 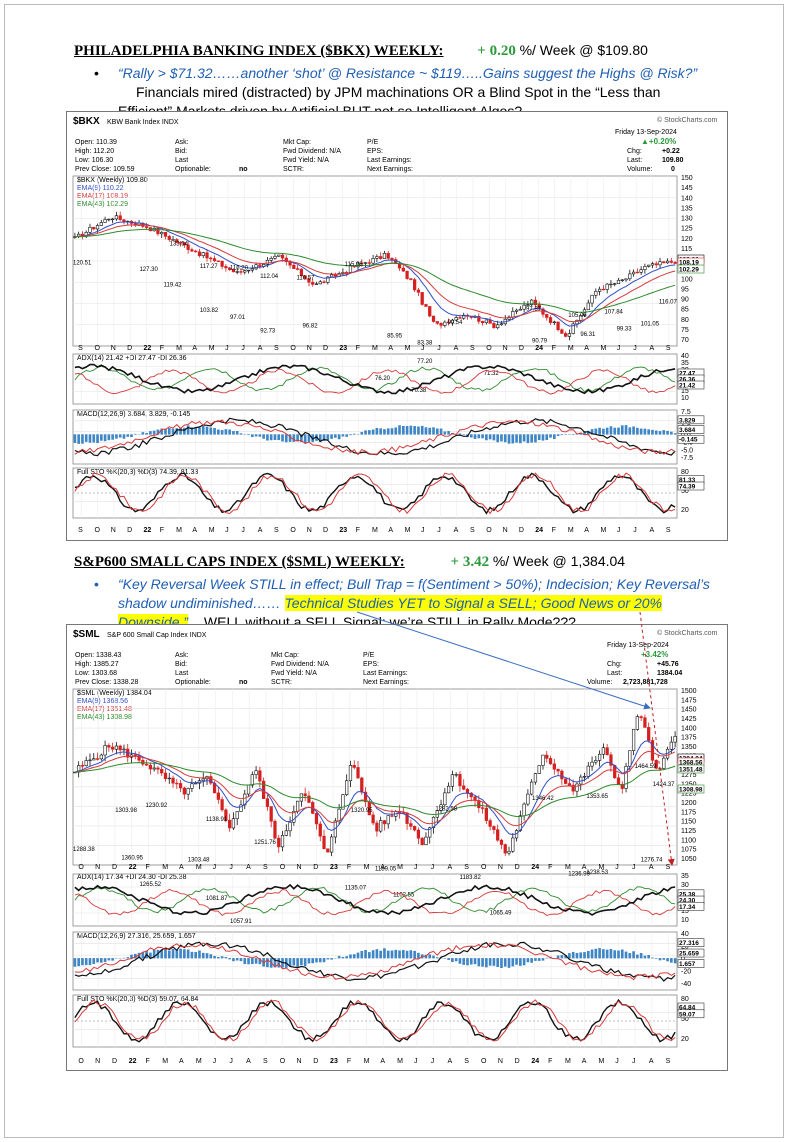 I want to click on ema9-line, so click(x=375, y=274).